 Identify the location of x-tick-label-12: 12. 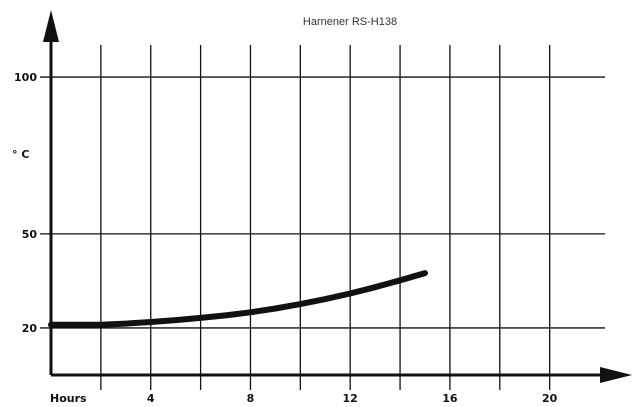
(350, 398).